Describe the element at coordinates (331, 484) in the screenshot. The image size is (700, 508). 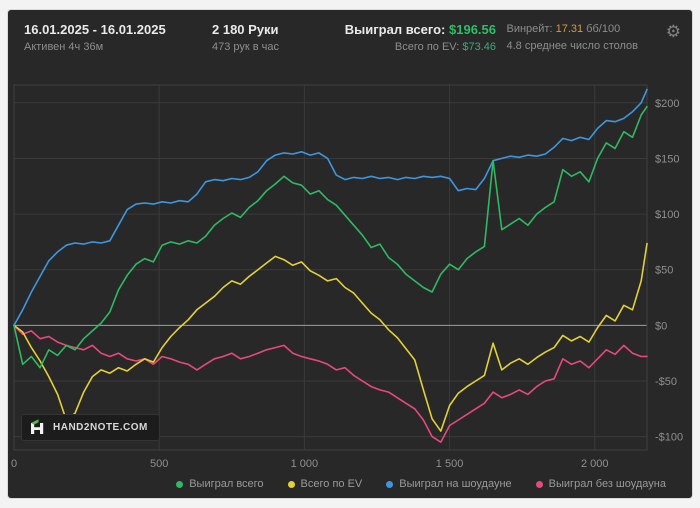
I see `legend-label: Всего по EV` at that location.